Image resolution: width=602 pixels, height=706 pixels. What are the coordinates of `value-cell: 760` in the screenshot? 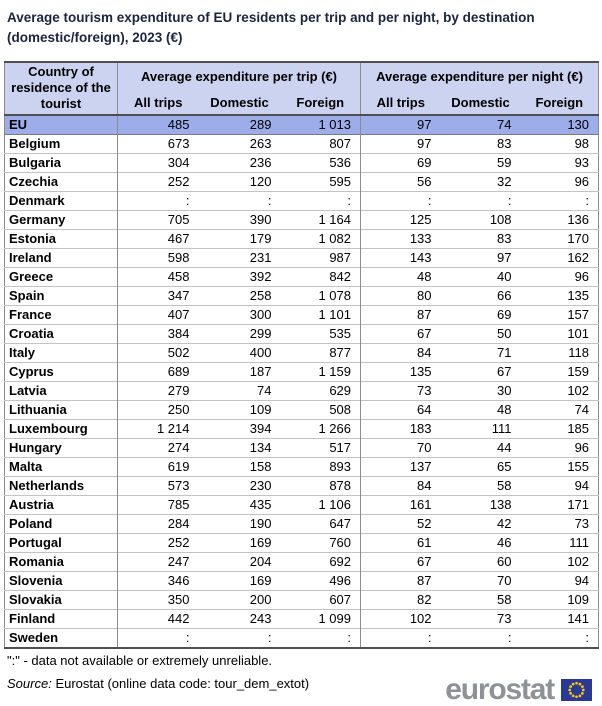 It's located at (340, 542).